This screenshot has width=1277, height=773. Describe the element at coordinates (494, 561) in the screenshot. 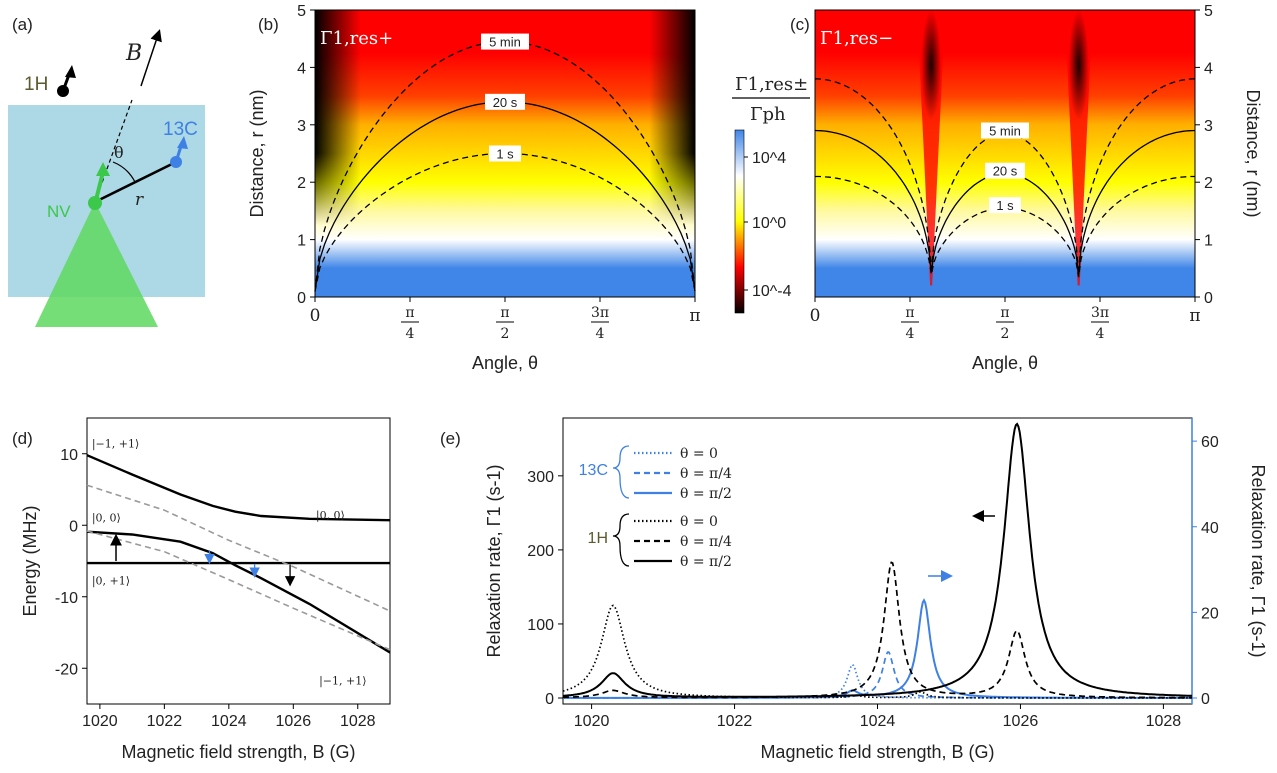

I see `axis-e-ylabel: Relaxation rate, Γ1 (s-1)` at that location.